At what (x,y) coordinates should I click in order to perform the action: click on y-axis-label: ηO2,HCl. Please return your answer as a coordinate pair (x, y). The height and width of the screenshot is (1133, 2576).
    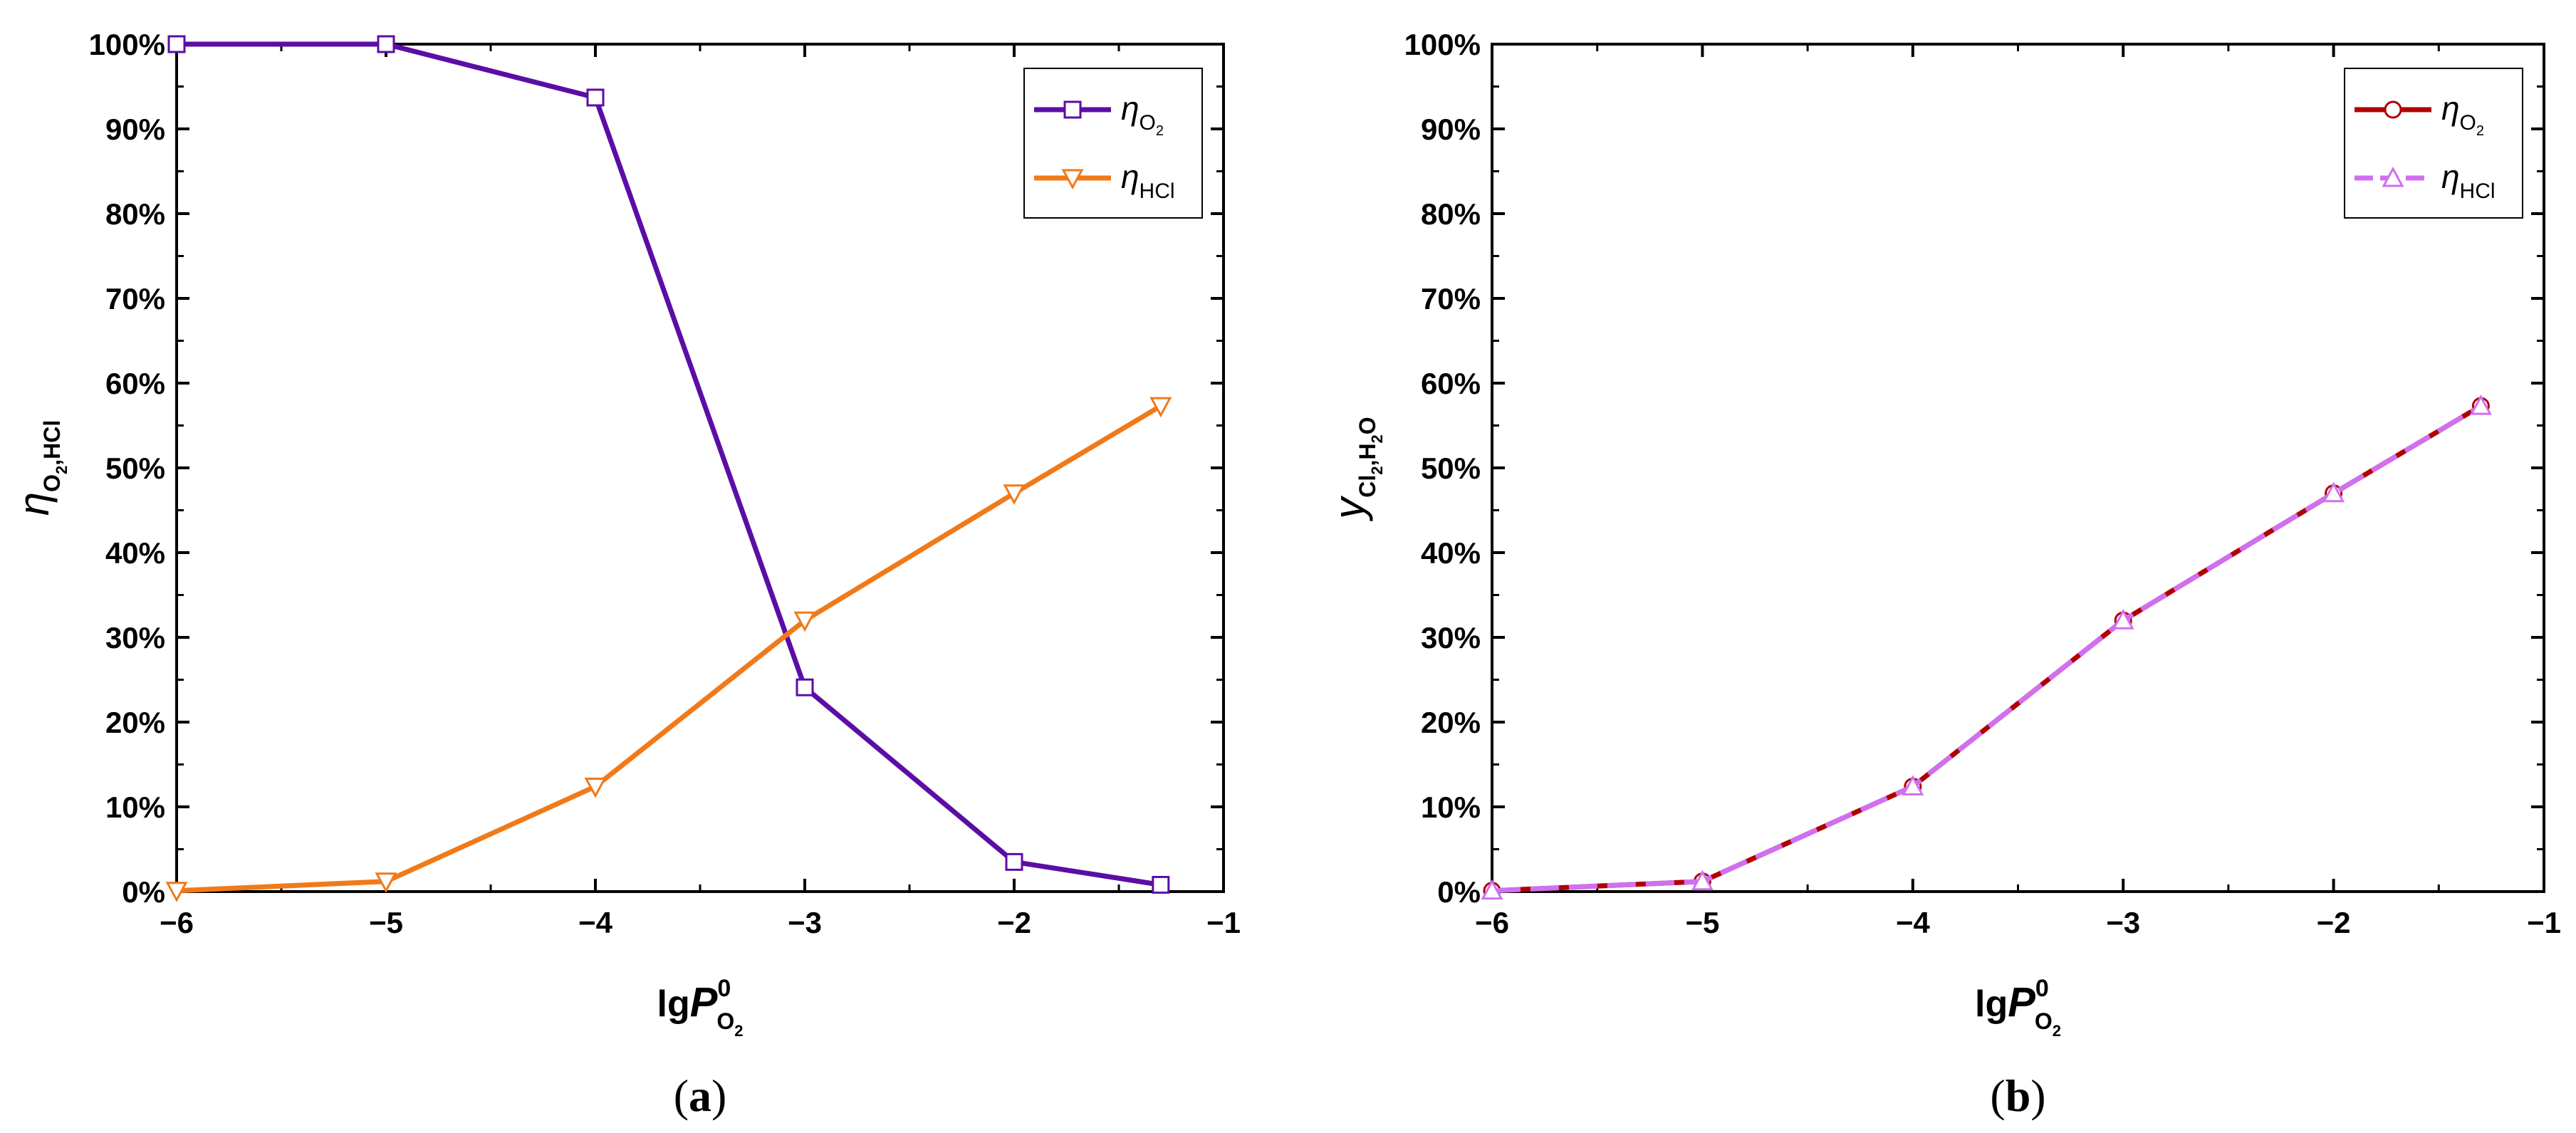
    Looking at the image, I should click on (40, 468).